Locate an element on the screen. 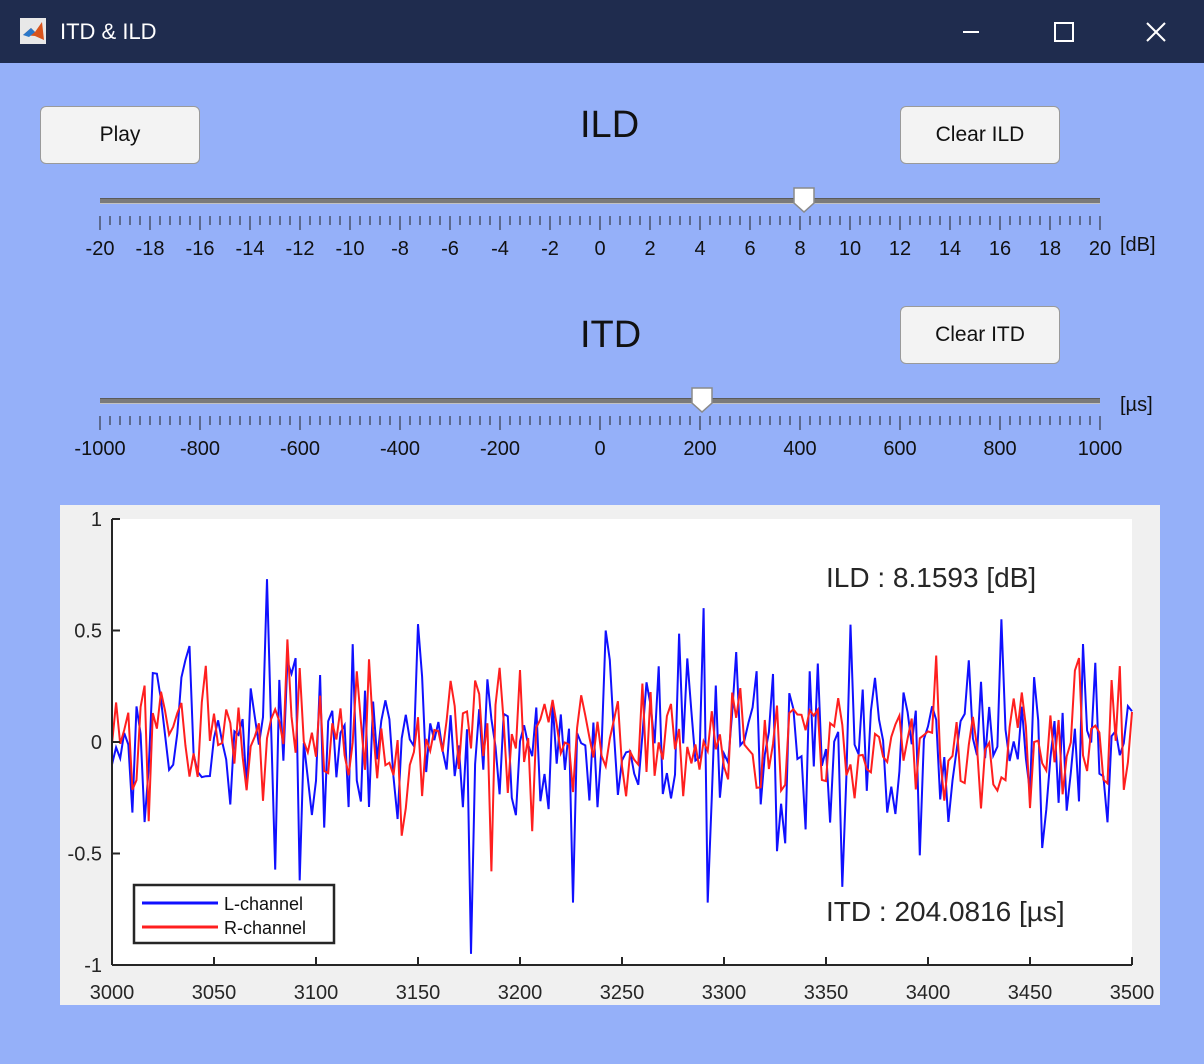 The height and width of the screenshot is (1064, 1204). ild-tick-label: 8 is located at coordinates (799, 249).